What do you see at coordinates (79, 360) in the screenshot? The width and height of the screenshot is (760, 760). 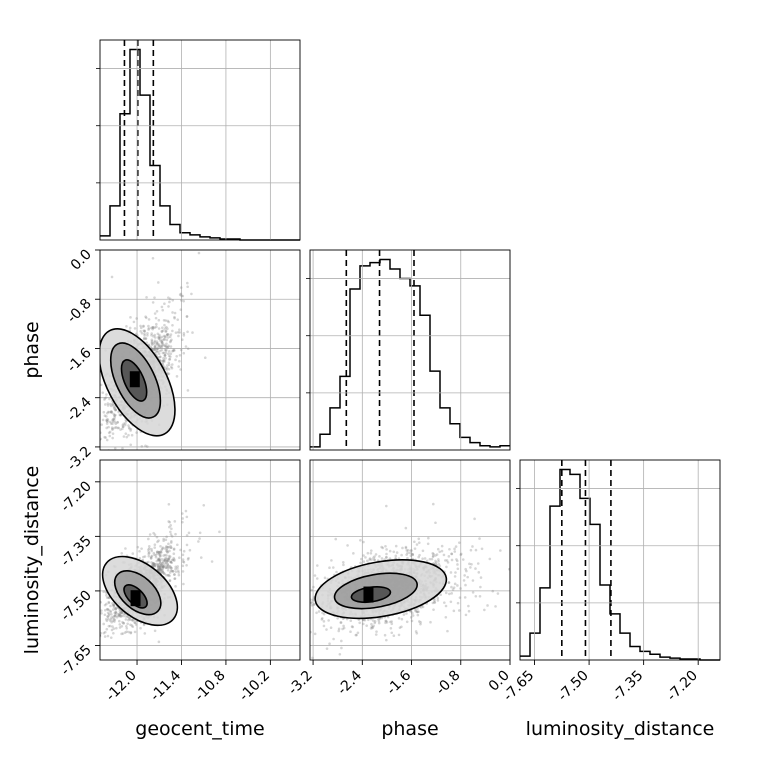 I see `y-tick-label-phase: -1.6` at bounding box center [79, 360].